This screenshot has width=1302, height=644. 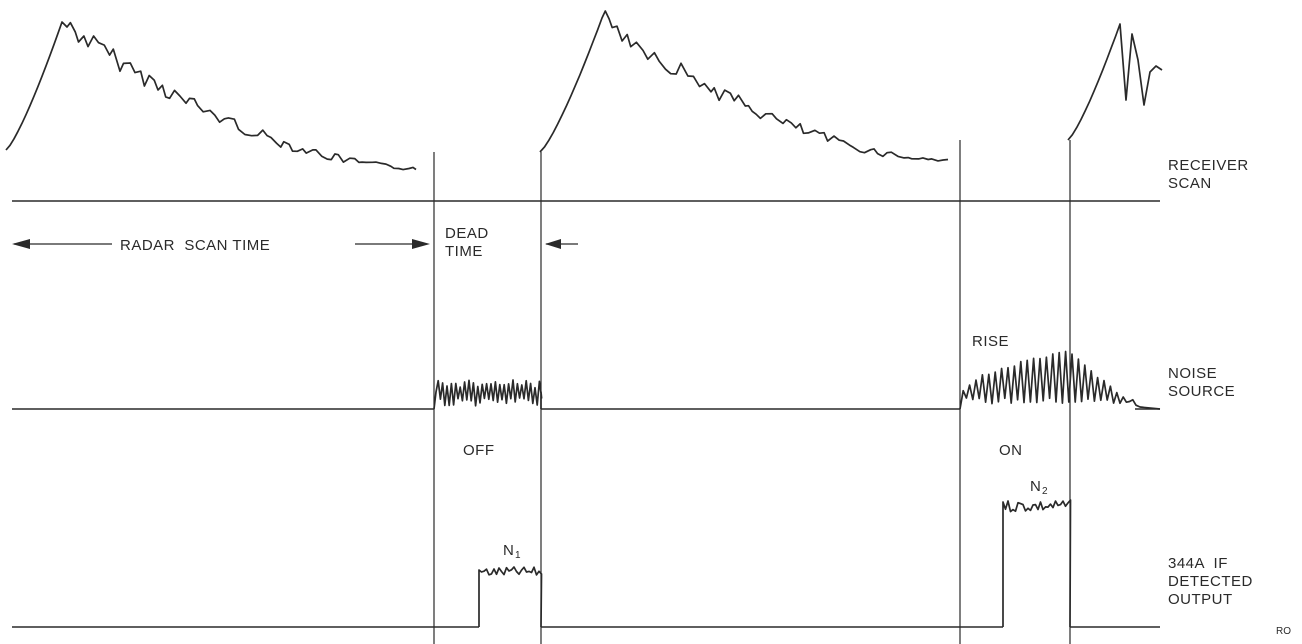 What do you see at coordinates (21, 244) in the screenshot?
I see `radar-scan-arrowhead-left` at bounding box center [21, 244].